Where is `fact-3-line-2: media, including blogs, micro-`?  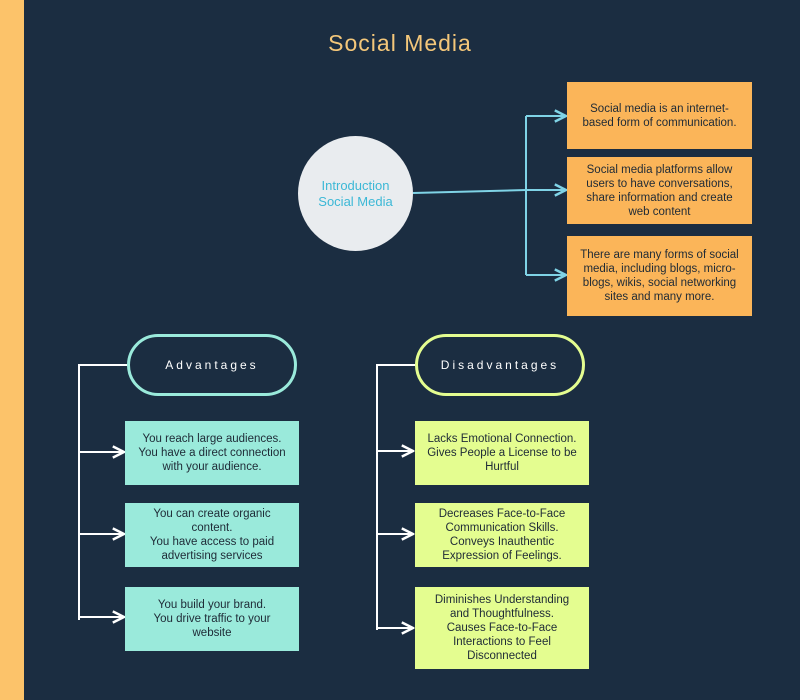
fact-3-line-2: media, including blogs, micro- is located at coordinates (659, 269).